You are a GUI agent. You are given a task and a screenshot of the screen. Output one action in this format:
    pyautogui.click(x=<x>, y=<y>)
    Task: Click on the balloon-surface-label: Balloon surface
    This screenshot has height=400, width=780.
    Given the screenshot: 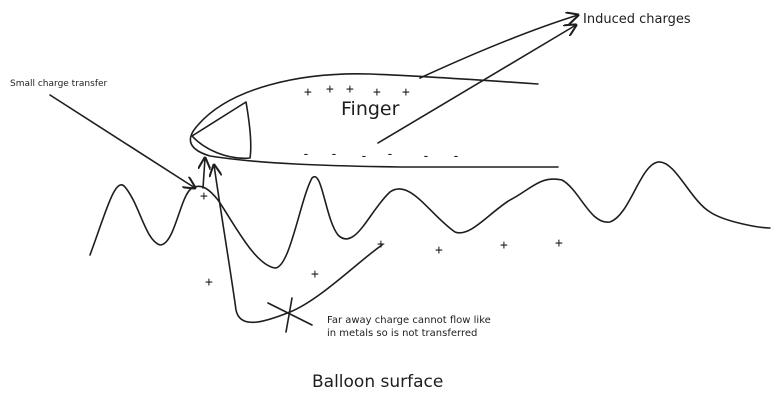 What is the action you would take?
    pyautogui.click(x=377, y=382)
    